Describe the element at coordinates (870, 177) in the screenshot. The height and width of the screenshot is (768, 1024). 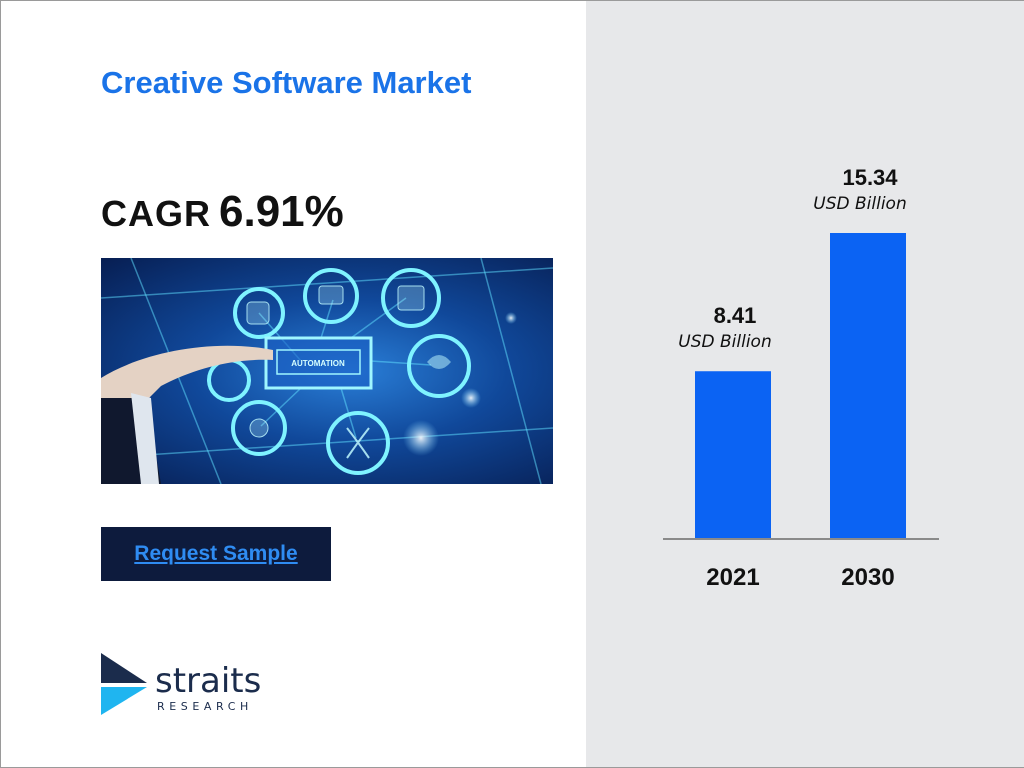
I see `value-label-2030: 15.34` at that location.